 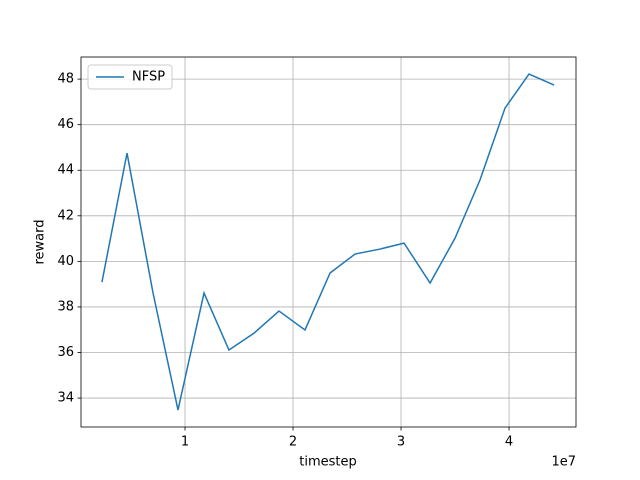 What do you see at coordinates (65, 261) in the screenshot?
I see `y-tick-label: 40` at bounding box center [65, 261].